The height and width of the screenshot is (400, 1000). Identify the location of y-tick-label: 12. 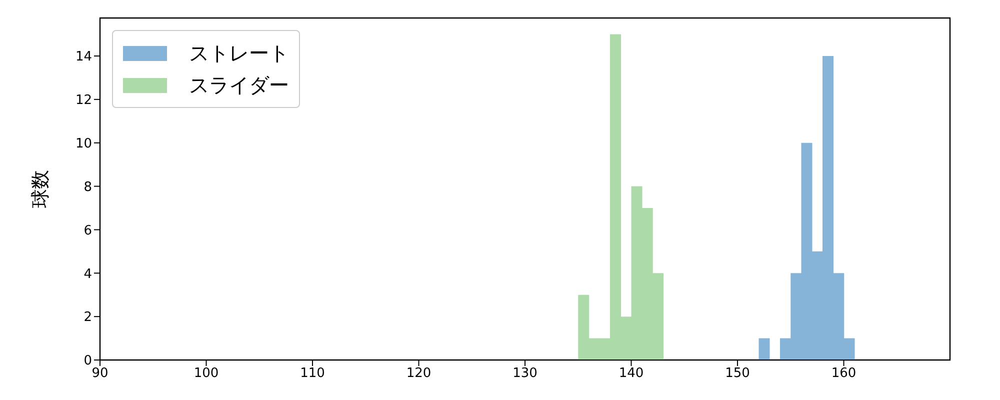
(83, 100).